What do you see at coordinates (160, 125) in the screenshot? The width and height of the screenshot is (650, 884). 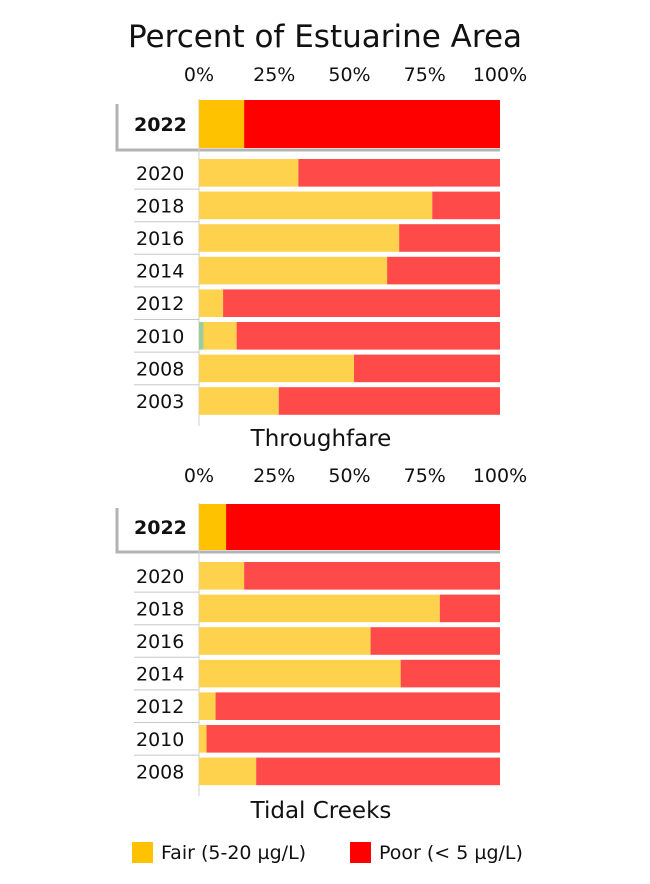 I see `panel-1-category-label-2022: 2022` at bounding box center [160, 125].